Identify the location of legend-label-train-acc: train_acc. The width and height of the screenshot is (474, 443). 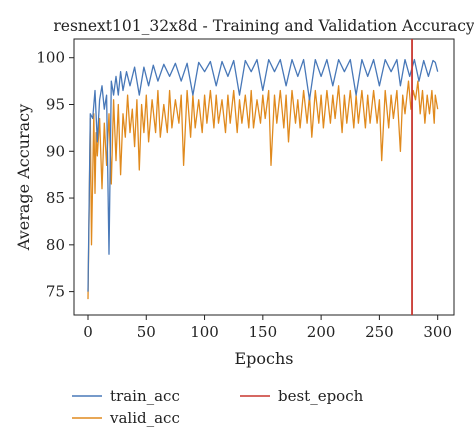
(145, 396).